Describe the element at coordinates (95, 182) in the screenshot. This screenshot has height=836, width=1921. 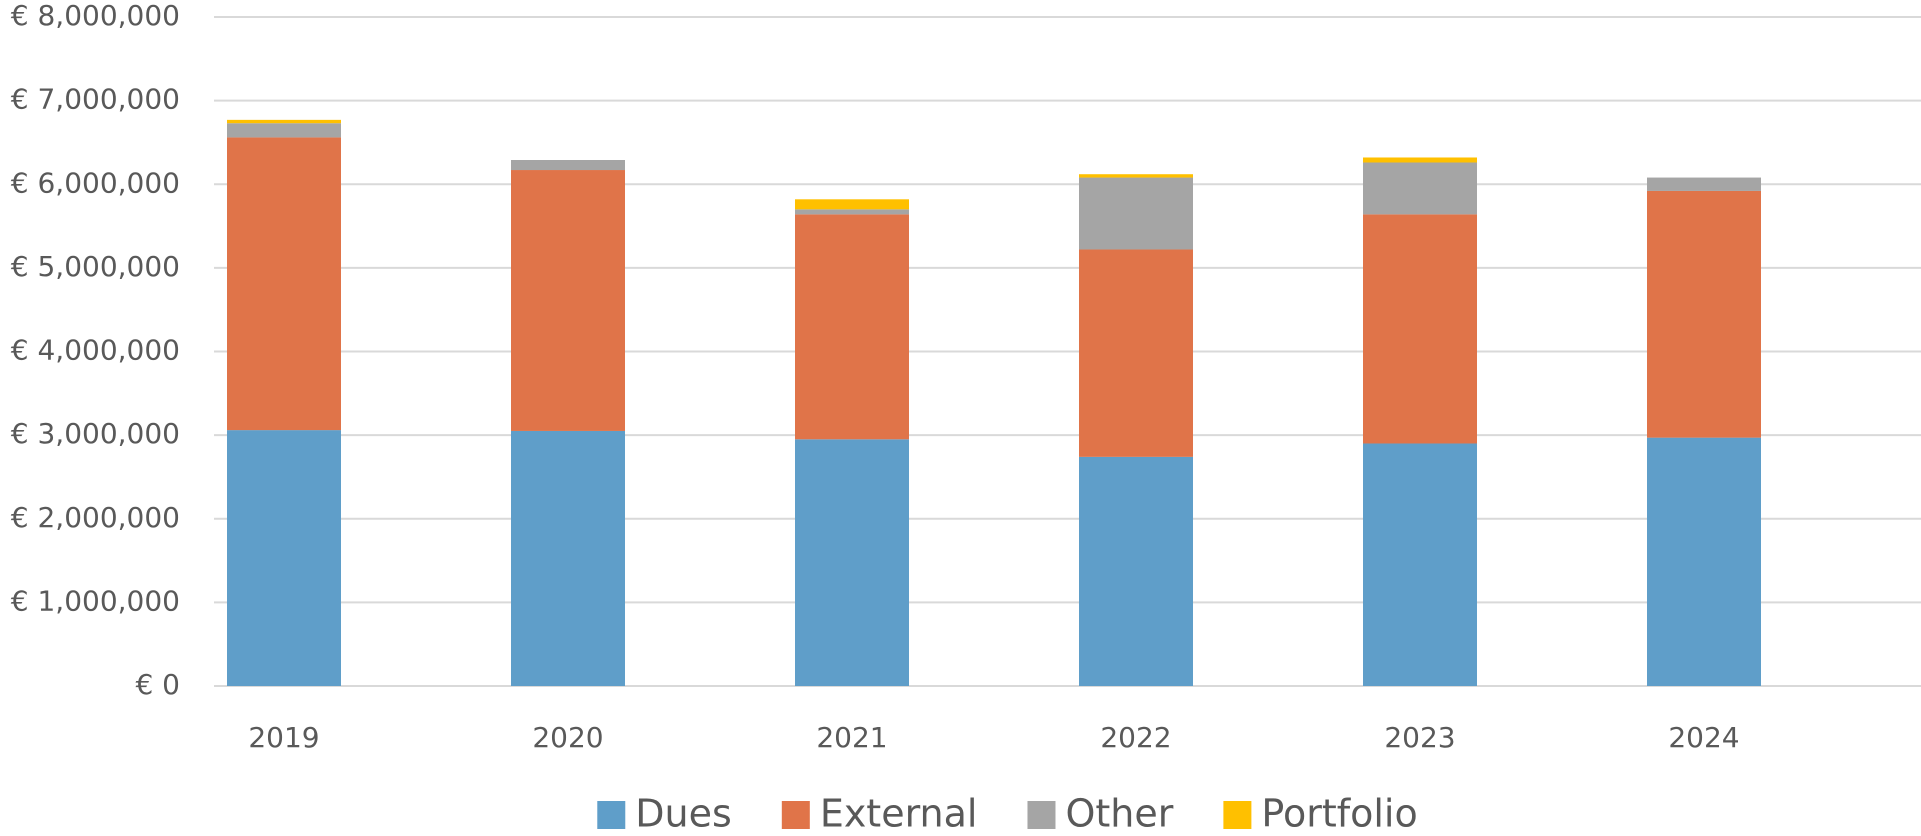
I see `y-tick-label: € 6,000,000` at that location.